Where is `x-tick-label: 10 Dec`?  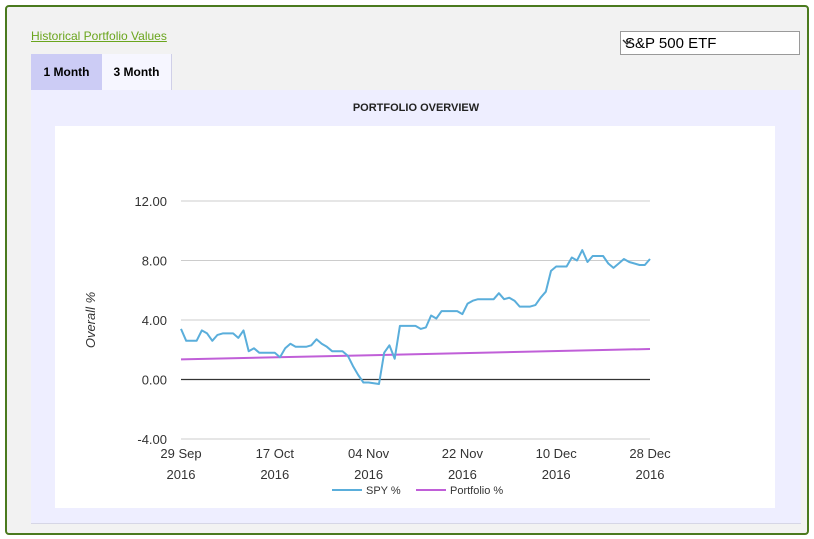
x-tick-label: 10 Dec is located at coordinates (557, 453).